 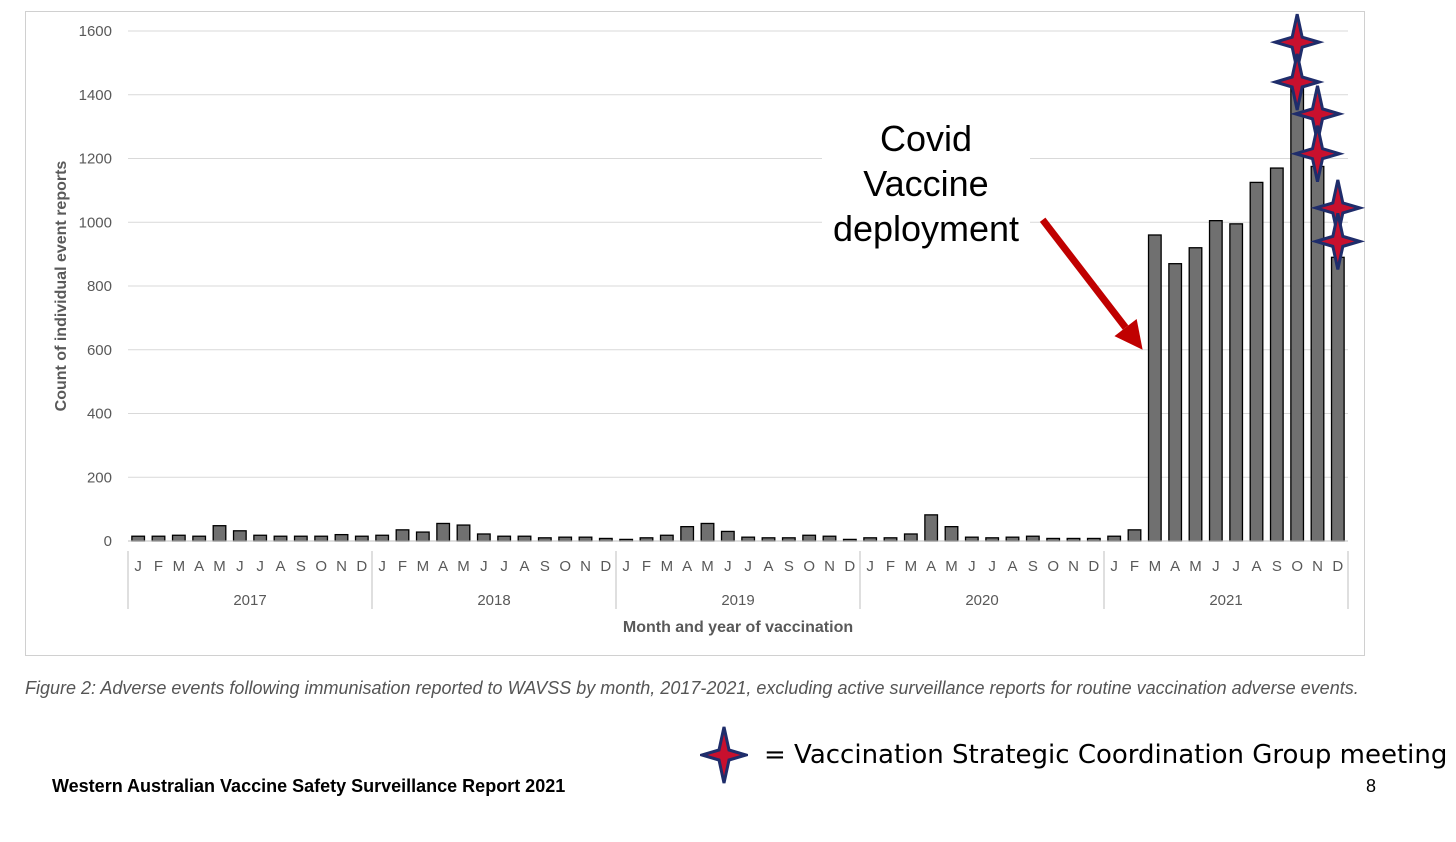 What do you see at coordinates (61, 286) in the screenshot?
I see `y-axis-title: Count of individual event reports` at bounding box center [61, 286].